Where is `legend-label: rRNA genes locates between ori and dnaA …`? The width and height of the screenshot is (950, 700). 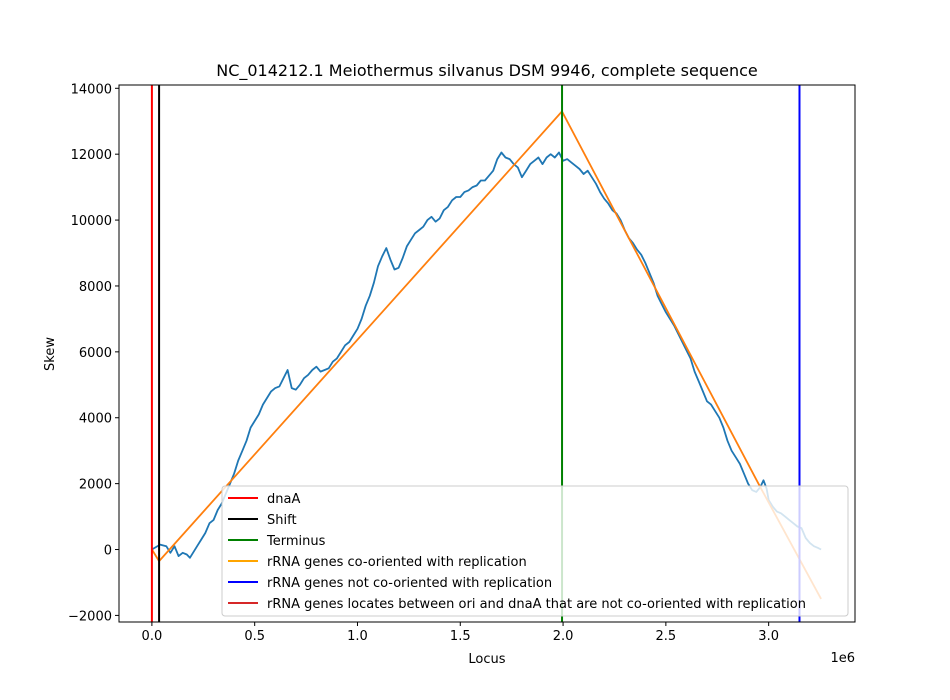 legend-label: rRNA genes locates between ori and dnaA … is located at coordinates (536, 604).